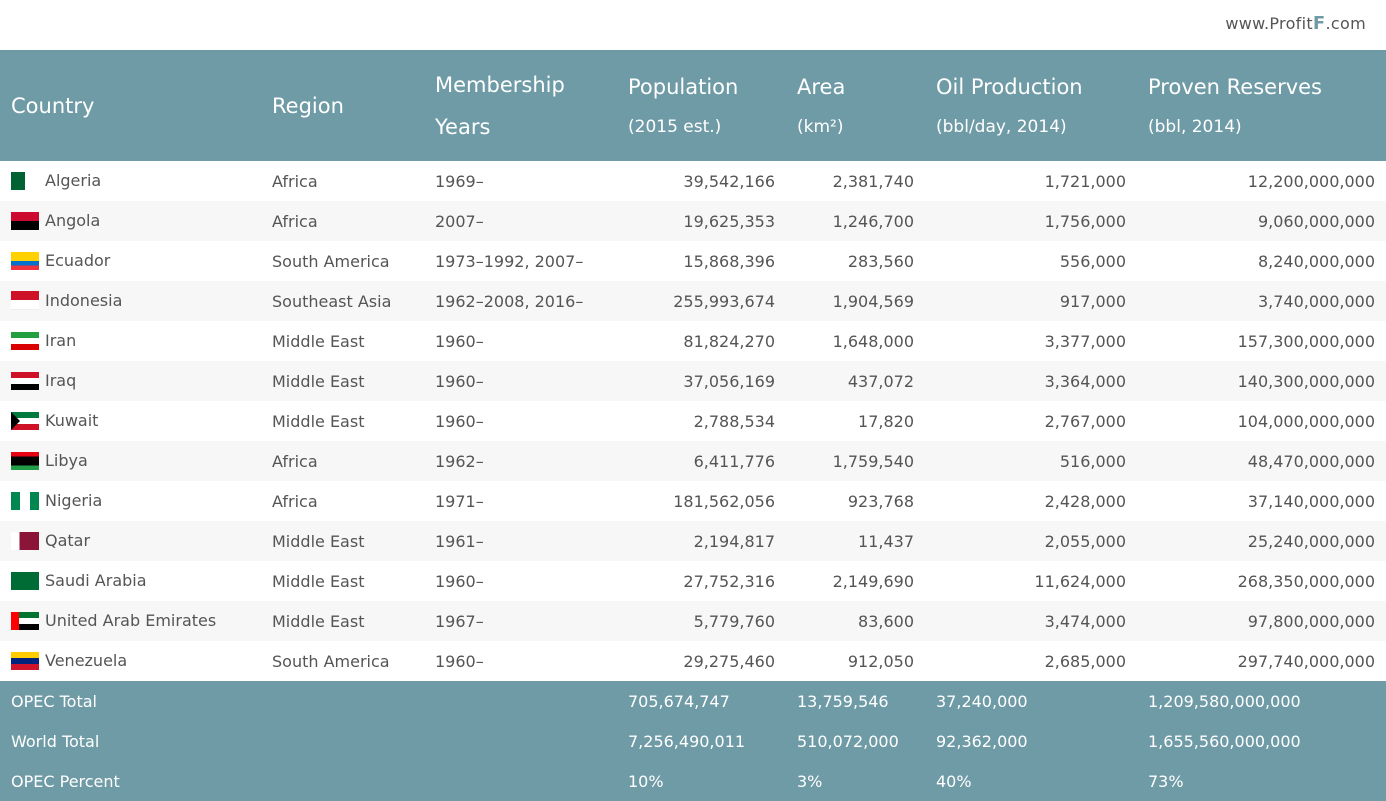 Image resolution: width=1386 pixels, height=801 pixels. I want to click on population-total: 7,256,490,011, so click(687, 741).